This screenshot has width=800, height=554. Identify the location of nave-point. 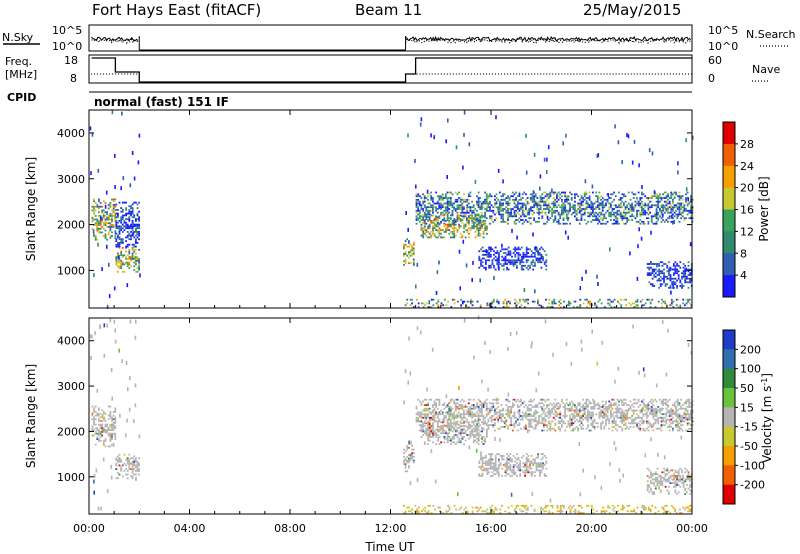
(685, 74).